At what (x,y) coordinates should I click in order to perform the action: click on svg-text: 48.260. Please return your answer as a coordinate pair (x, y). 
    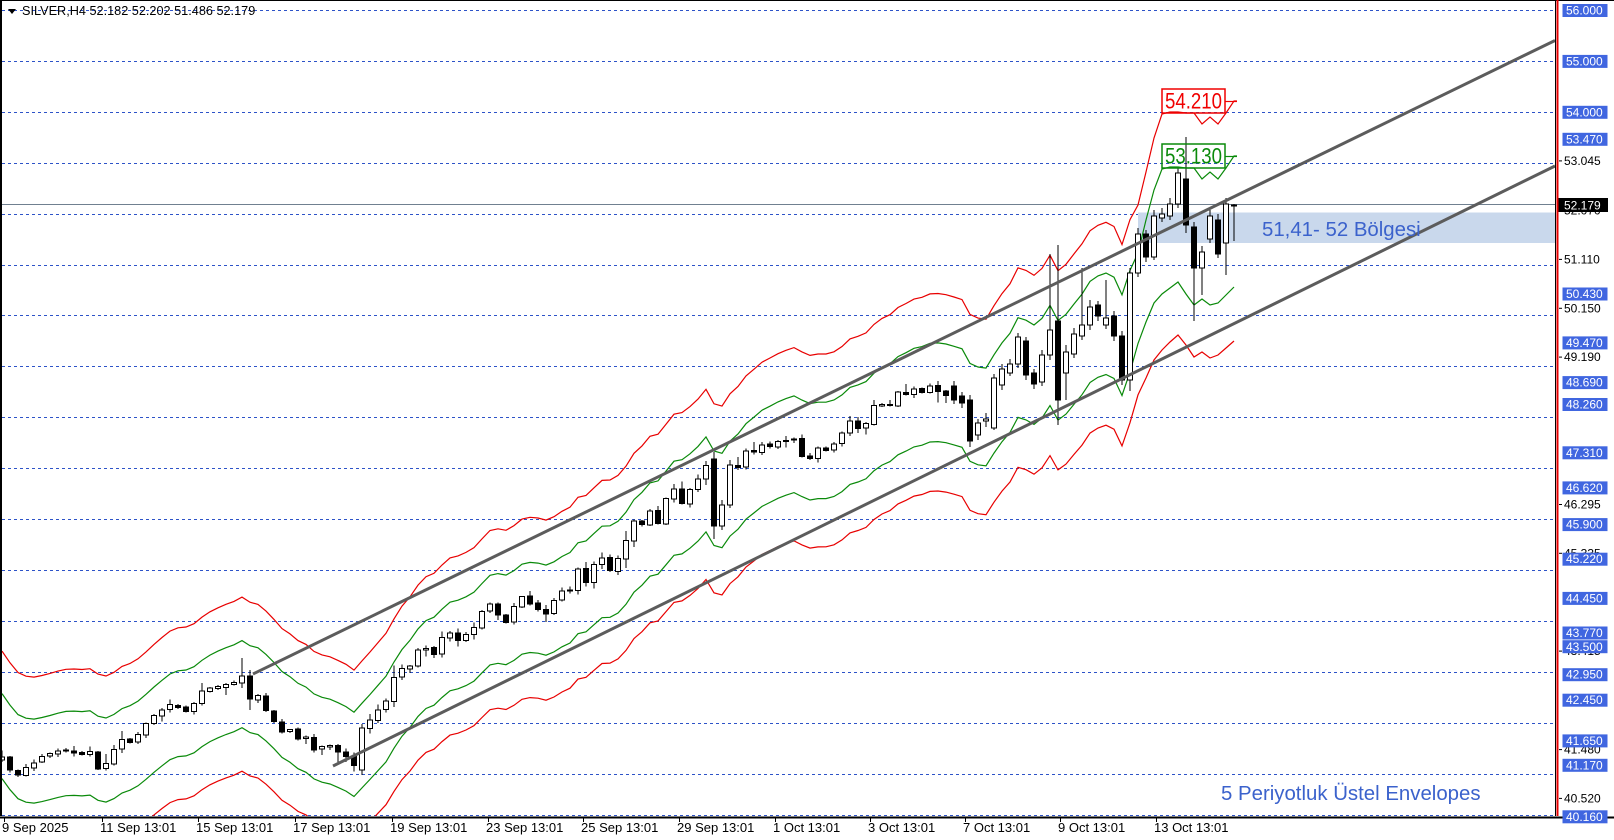
    Looking at the image, I should click on (1584, 405).